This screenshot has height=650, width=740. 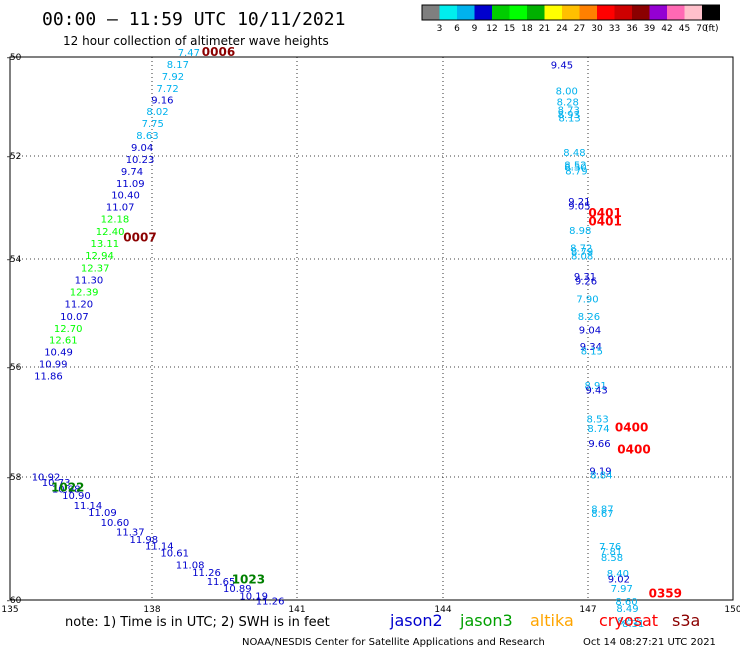 I want to click on pass-time-label: 1022, so click(x=67, y=487).